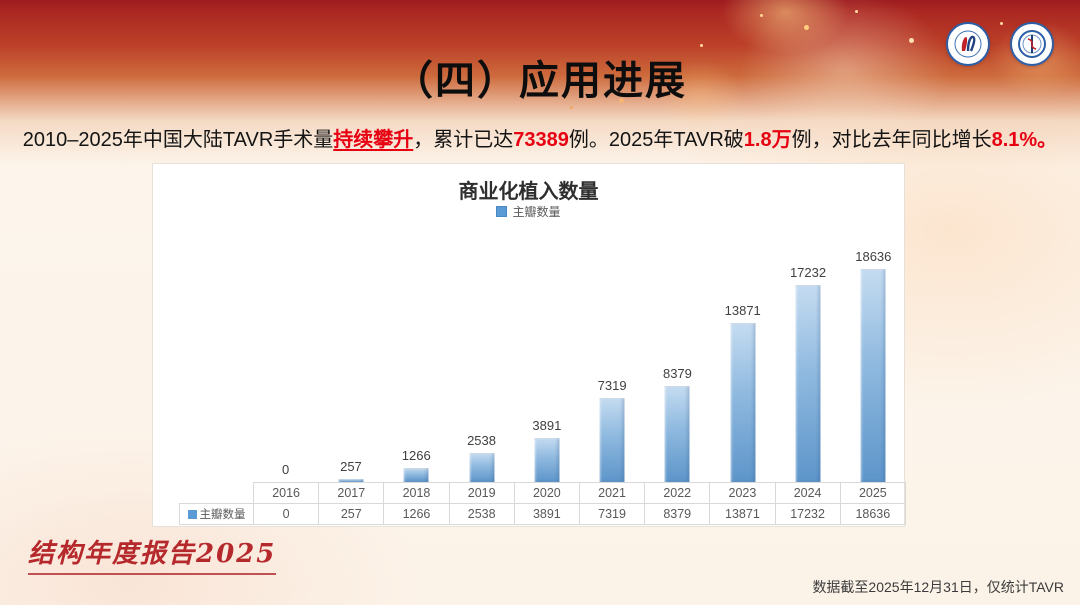 Image resolution: width=1080 pixels, height=605 pixels. Describe the element at coordinates (192, 514) in the screenshot. I see `series-swatch-icon` at that location.